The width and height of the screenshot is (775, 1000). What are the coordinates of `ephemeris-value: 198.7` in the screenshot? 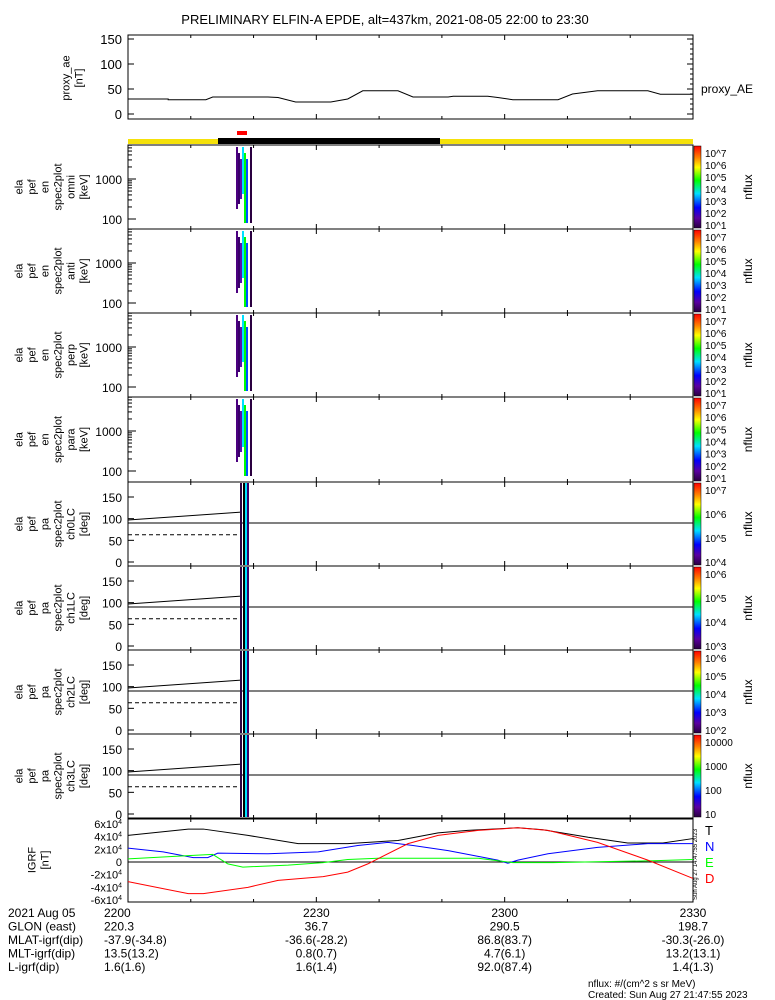 It's located at (693, 927).